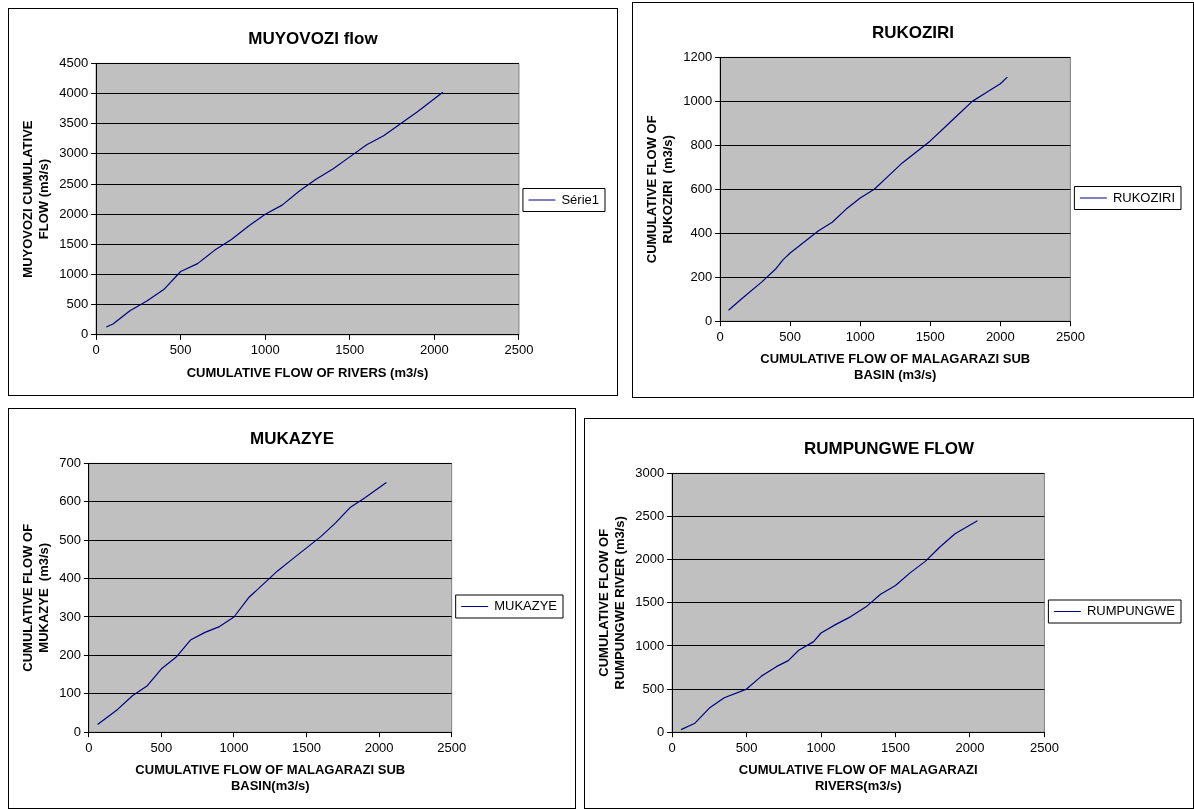 This screenshot has width=1194, height=809. What do you see at coordinates (526, 606) in the screenshot?
I see `legend-label: MUKAZYE` at bounding box center [526, 606].